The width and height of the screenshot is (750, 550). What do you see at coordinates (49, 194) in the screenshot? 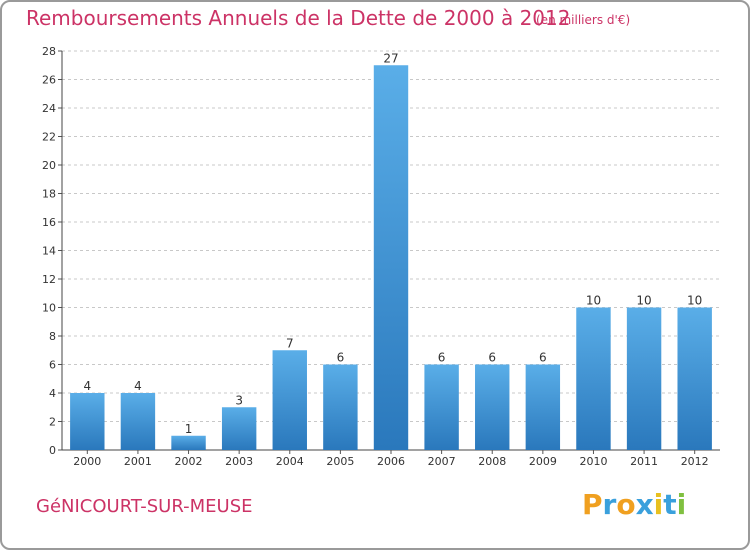
I see `y-tick-label: 18` at bounding box center [49, 194].